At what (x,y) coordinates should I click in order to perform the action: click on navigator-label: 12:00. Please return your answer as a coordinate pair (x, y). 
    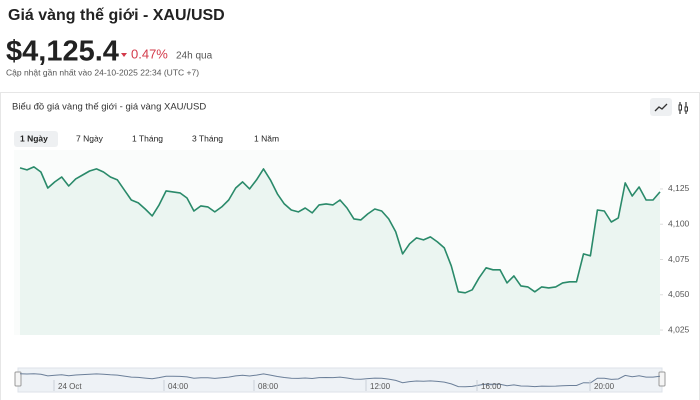
    Looking at the image, I should click on (380, 386).